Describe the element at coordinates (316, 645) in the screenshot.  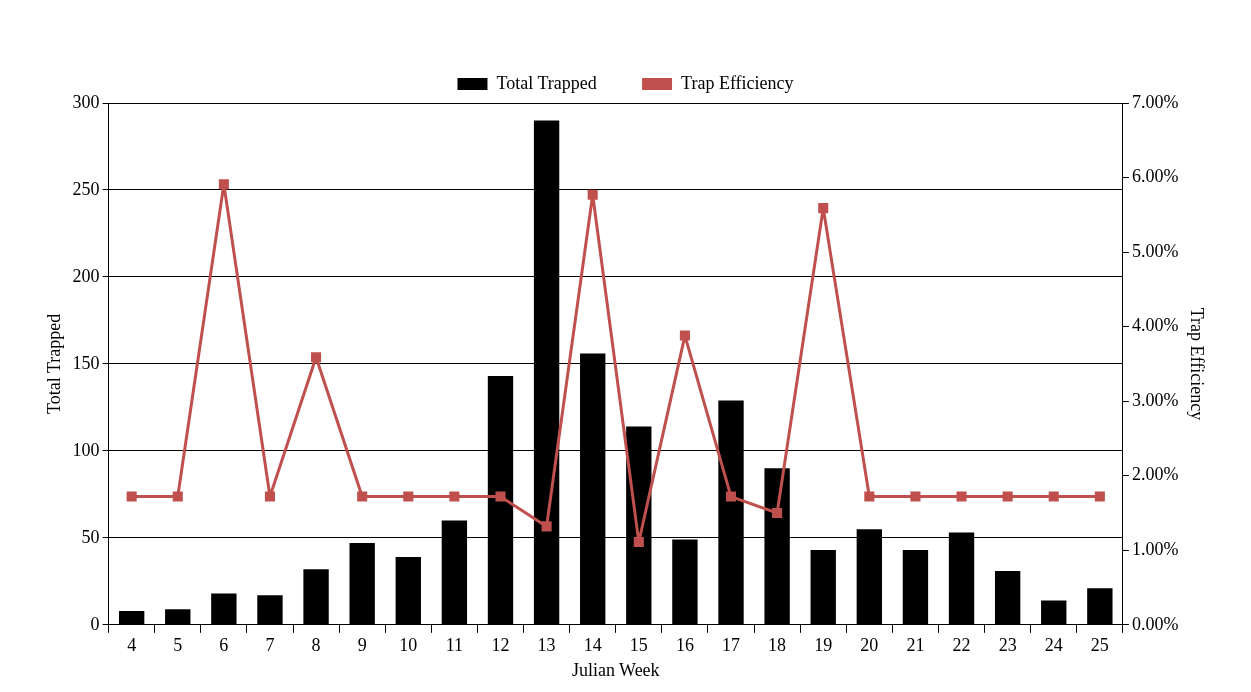
I see `x-tick-label: 8` at that location.